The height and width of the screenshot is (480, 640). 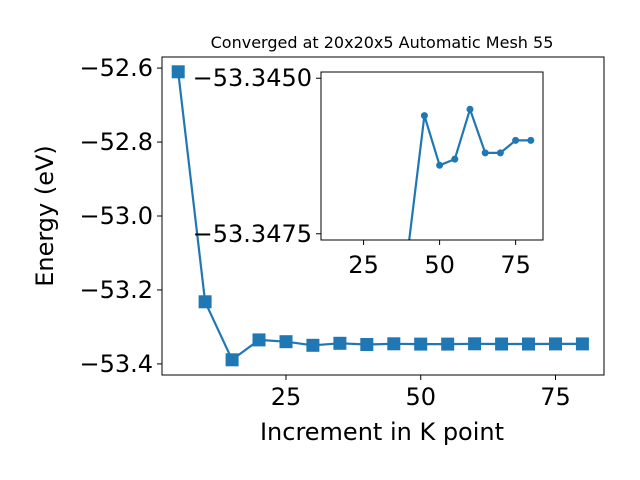 What do you see at coordinates (252, 234) in the screenshot?
I see `inset-y-tick-label: −53.3475` at bounding box center [252, 234].